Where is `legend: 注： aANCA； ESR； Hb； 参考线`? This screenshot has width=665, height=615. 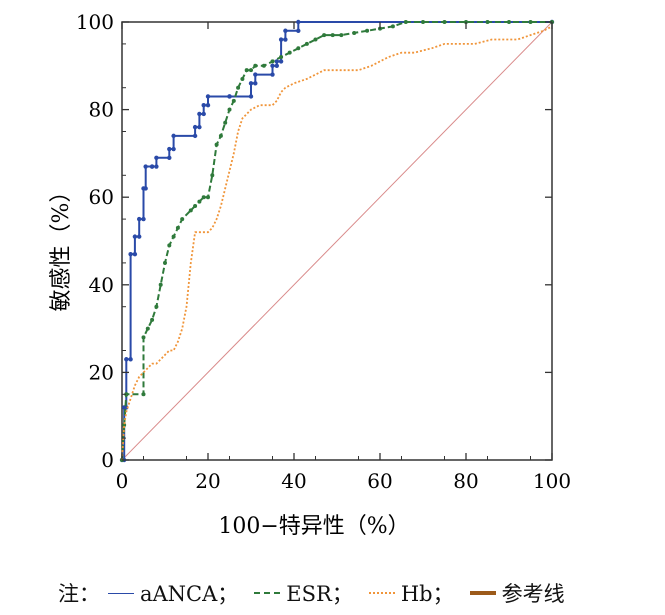
legend: 注： aANCA； ESR； Hb； 参考线 is located at coordinates (311, 593).